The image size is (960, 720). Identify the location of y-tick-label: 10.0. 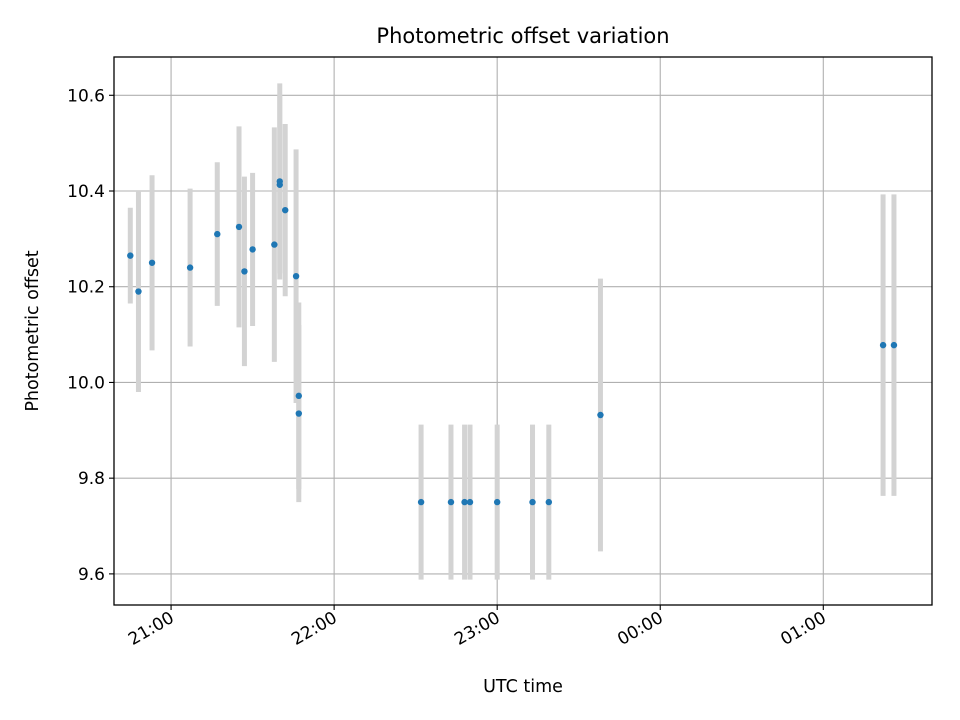
(86, 383).